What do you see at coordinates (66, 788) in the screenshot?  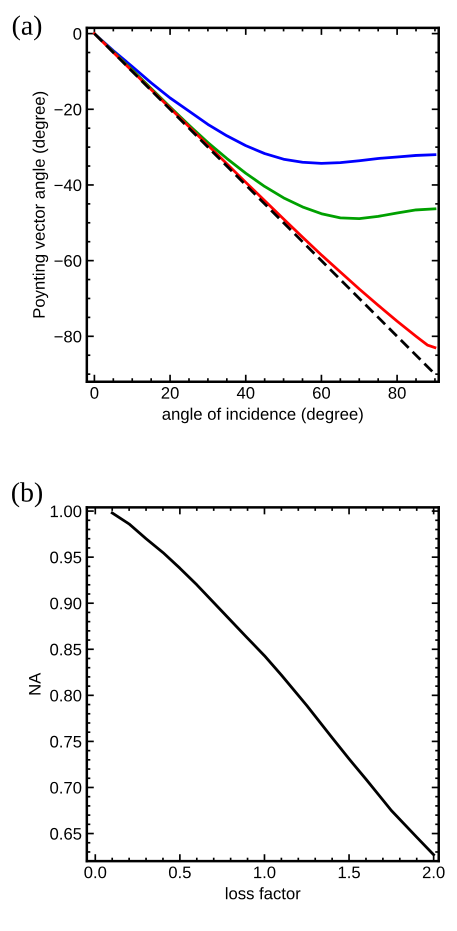 I see `y-tick-label: 0.70` at bounding box center [66, 788].